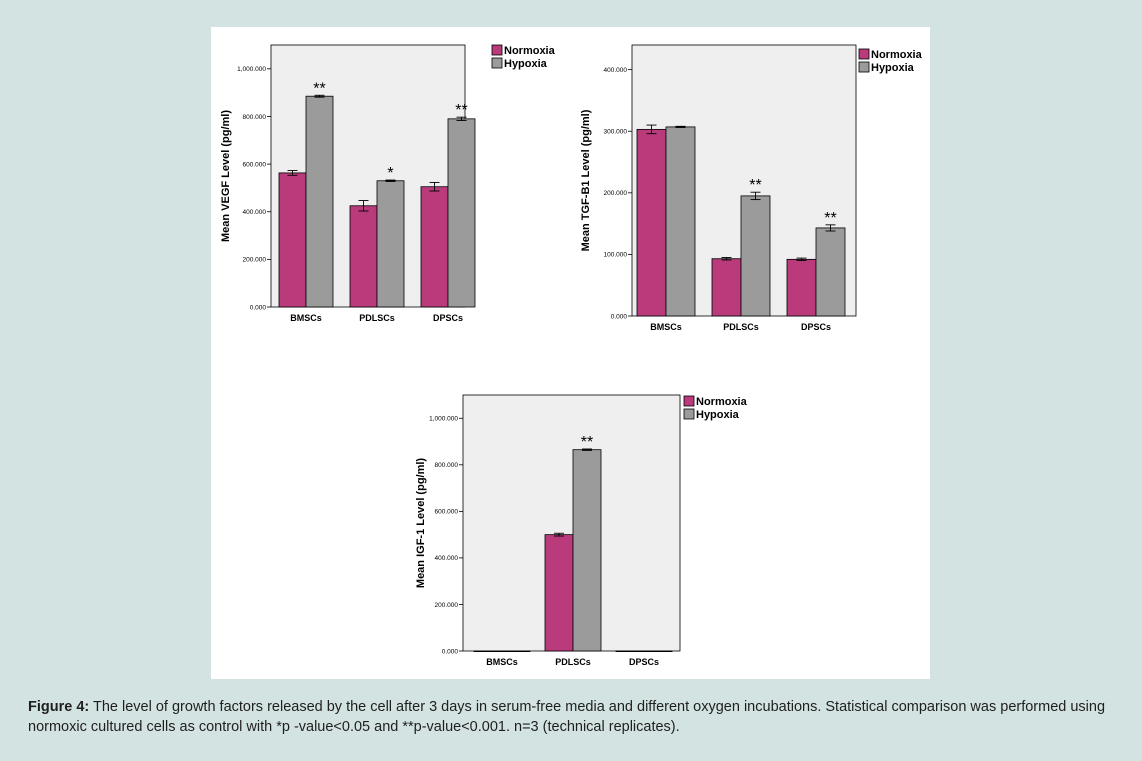 The width and height of the screenshot is (1142, 761). What do you see at coordinates (586, 180) in the screenshot?
I see `y-axis-label: Mean TGF-B1 Level (pg/ml)` at bounding box center [586, 180].